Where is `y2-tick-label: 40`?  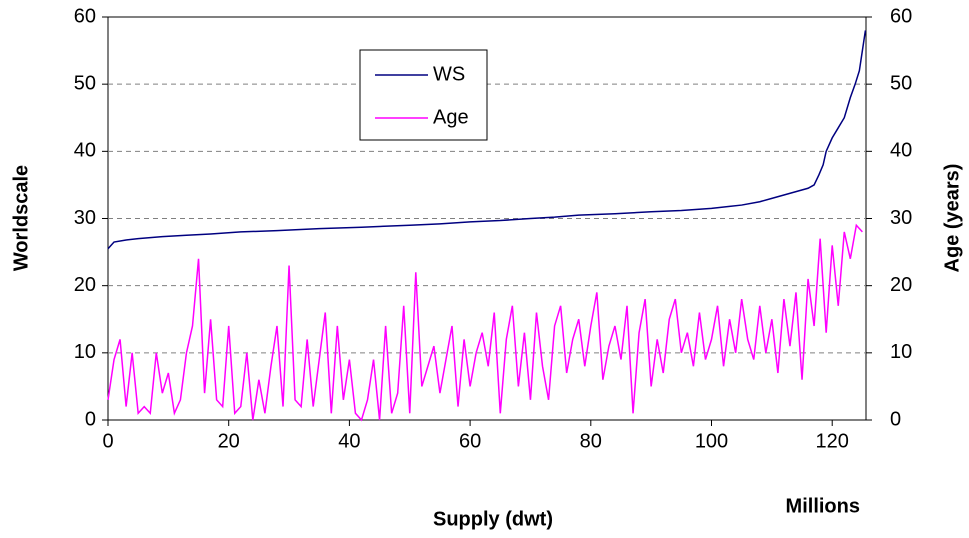
y2-tick-label: 40 is located at coordinates (901, 151).